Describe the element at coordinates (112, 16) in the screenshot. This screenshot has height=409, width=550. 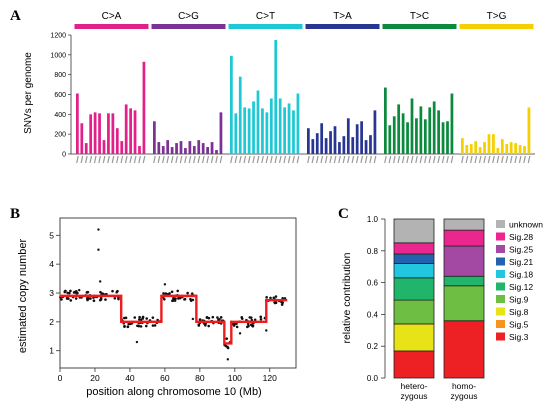
I see `panel-a-group-label: C>A` at that location.